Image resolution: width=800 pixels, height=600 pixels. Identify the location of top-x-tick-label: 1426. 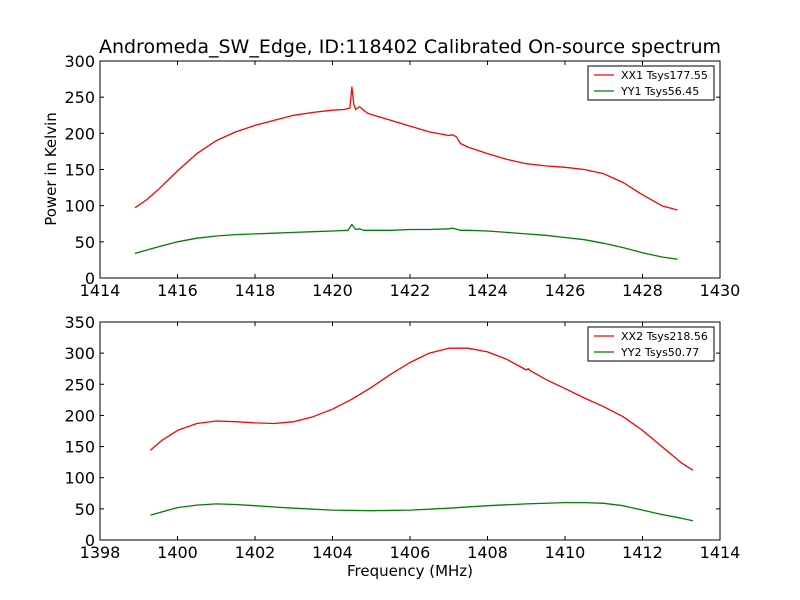
(565, 290).